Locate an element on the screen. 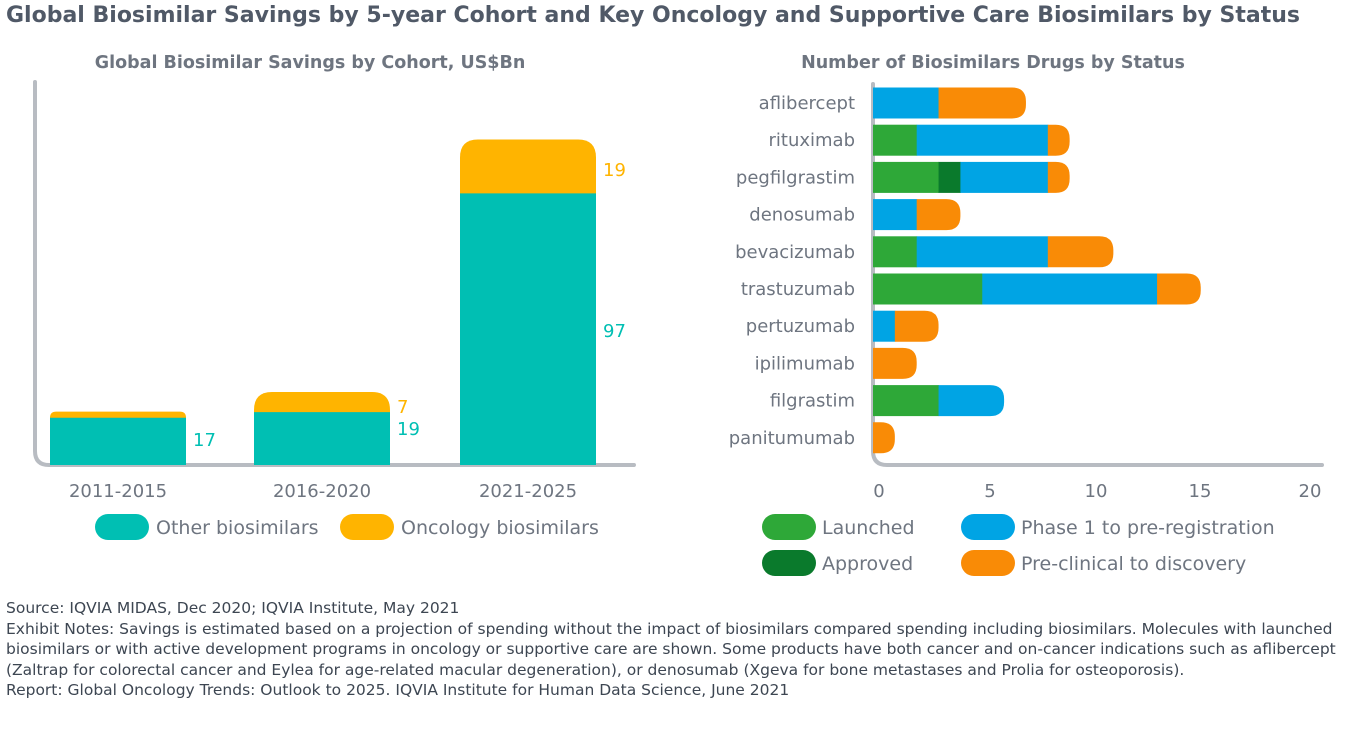 This screenshot has width=1352, height=748. bar-oncology-2021-2025 is located at coordinates (528, 166).